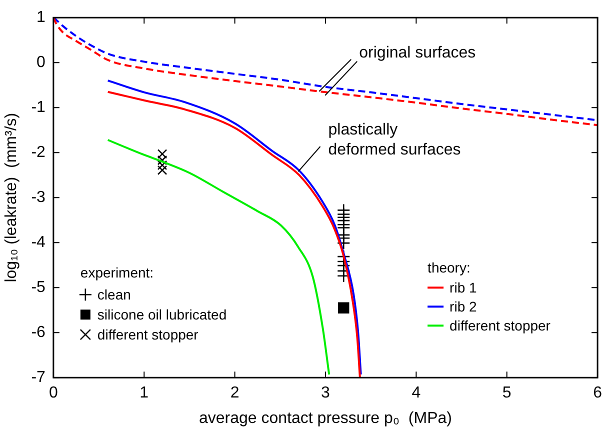 The image size is (608, 428). What do you see at coordinates (38, 243) in the screenshot?
I see `y-tick-label: -4` at bounding box center [38, 243].